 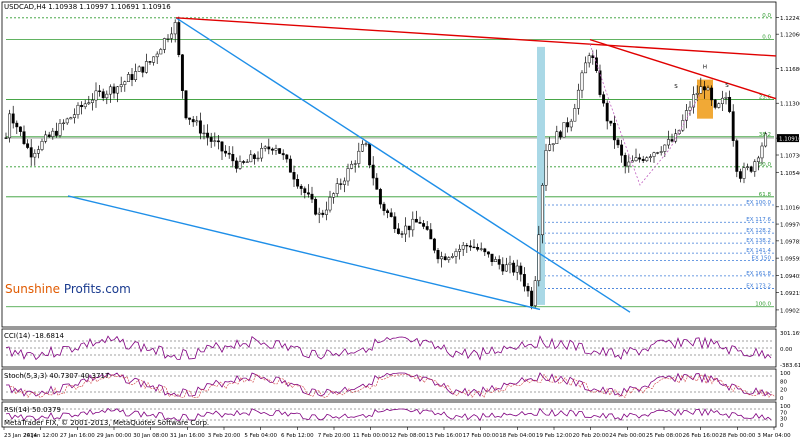 What do you see at coordinates (782, 426) in the screenshot?
I see `rsi-axis-label: 0` at bounding box center [782, 426].